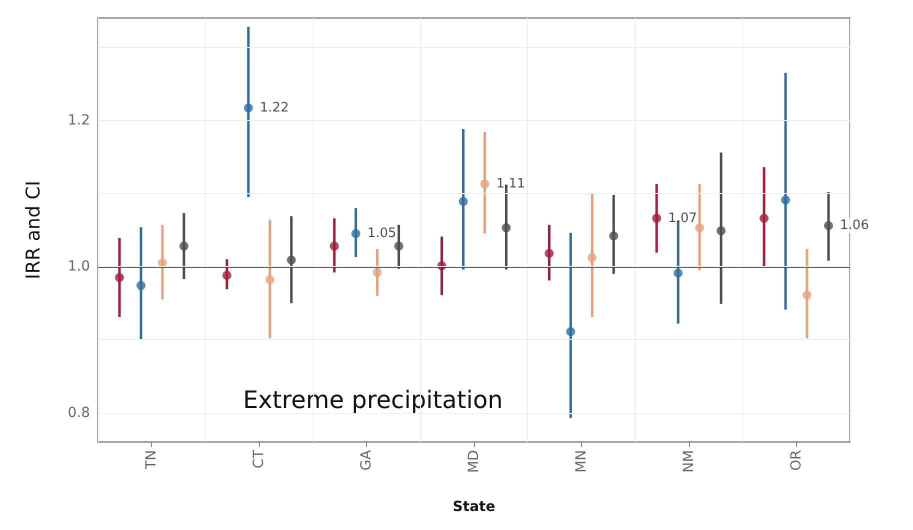  Describe the element at coordinates (581, 461) in the screenshot. I see `x-tick-label: MN` at that location.